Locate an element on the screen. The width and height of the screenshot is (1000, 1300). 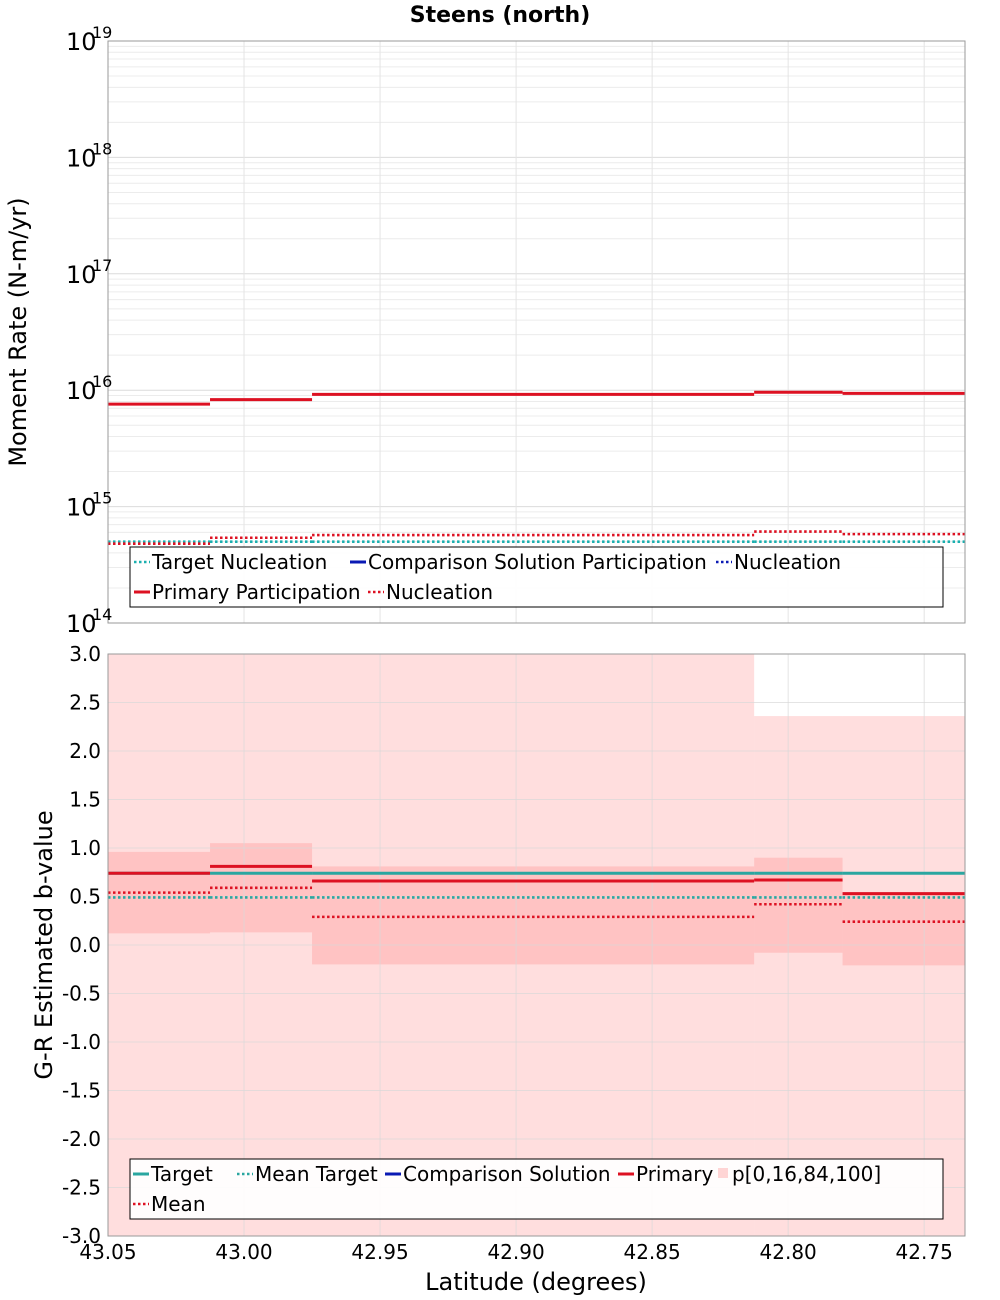
y-tick-exponent: 18 is located at coordinates (102, 148).